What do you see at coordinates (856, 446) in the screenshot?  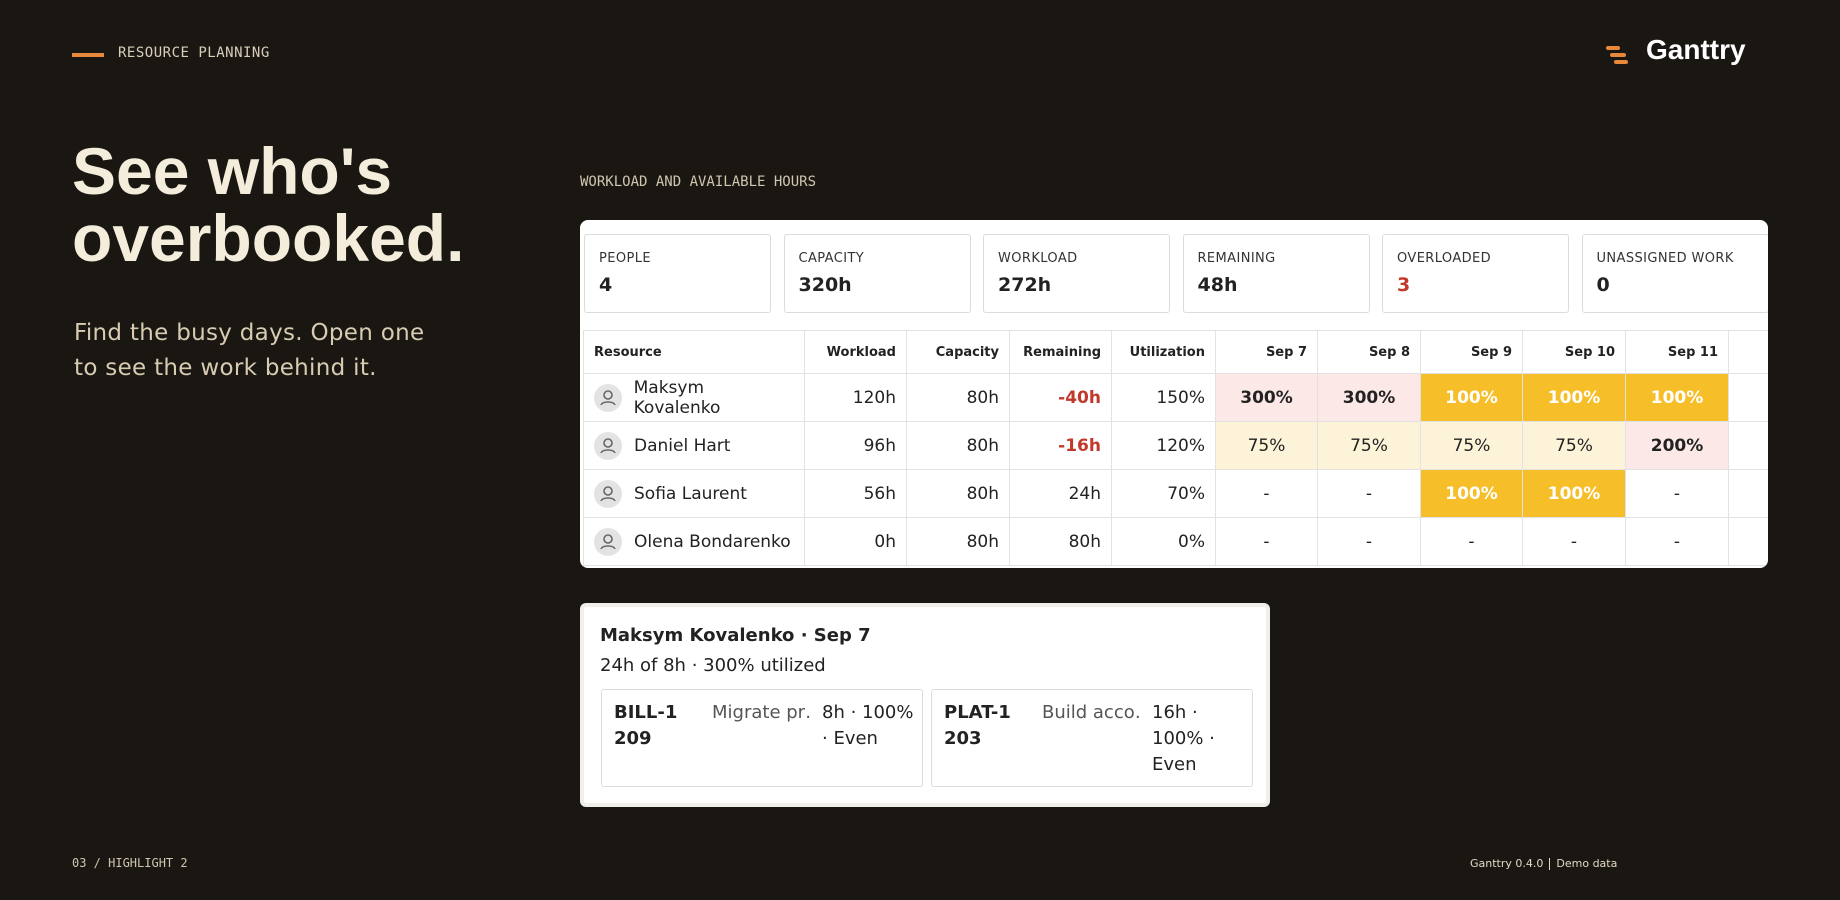 I see `workload-cell: 96h` at bounding box center [856, 446].